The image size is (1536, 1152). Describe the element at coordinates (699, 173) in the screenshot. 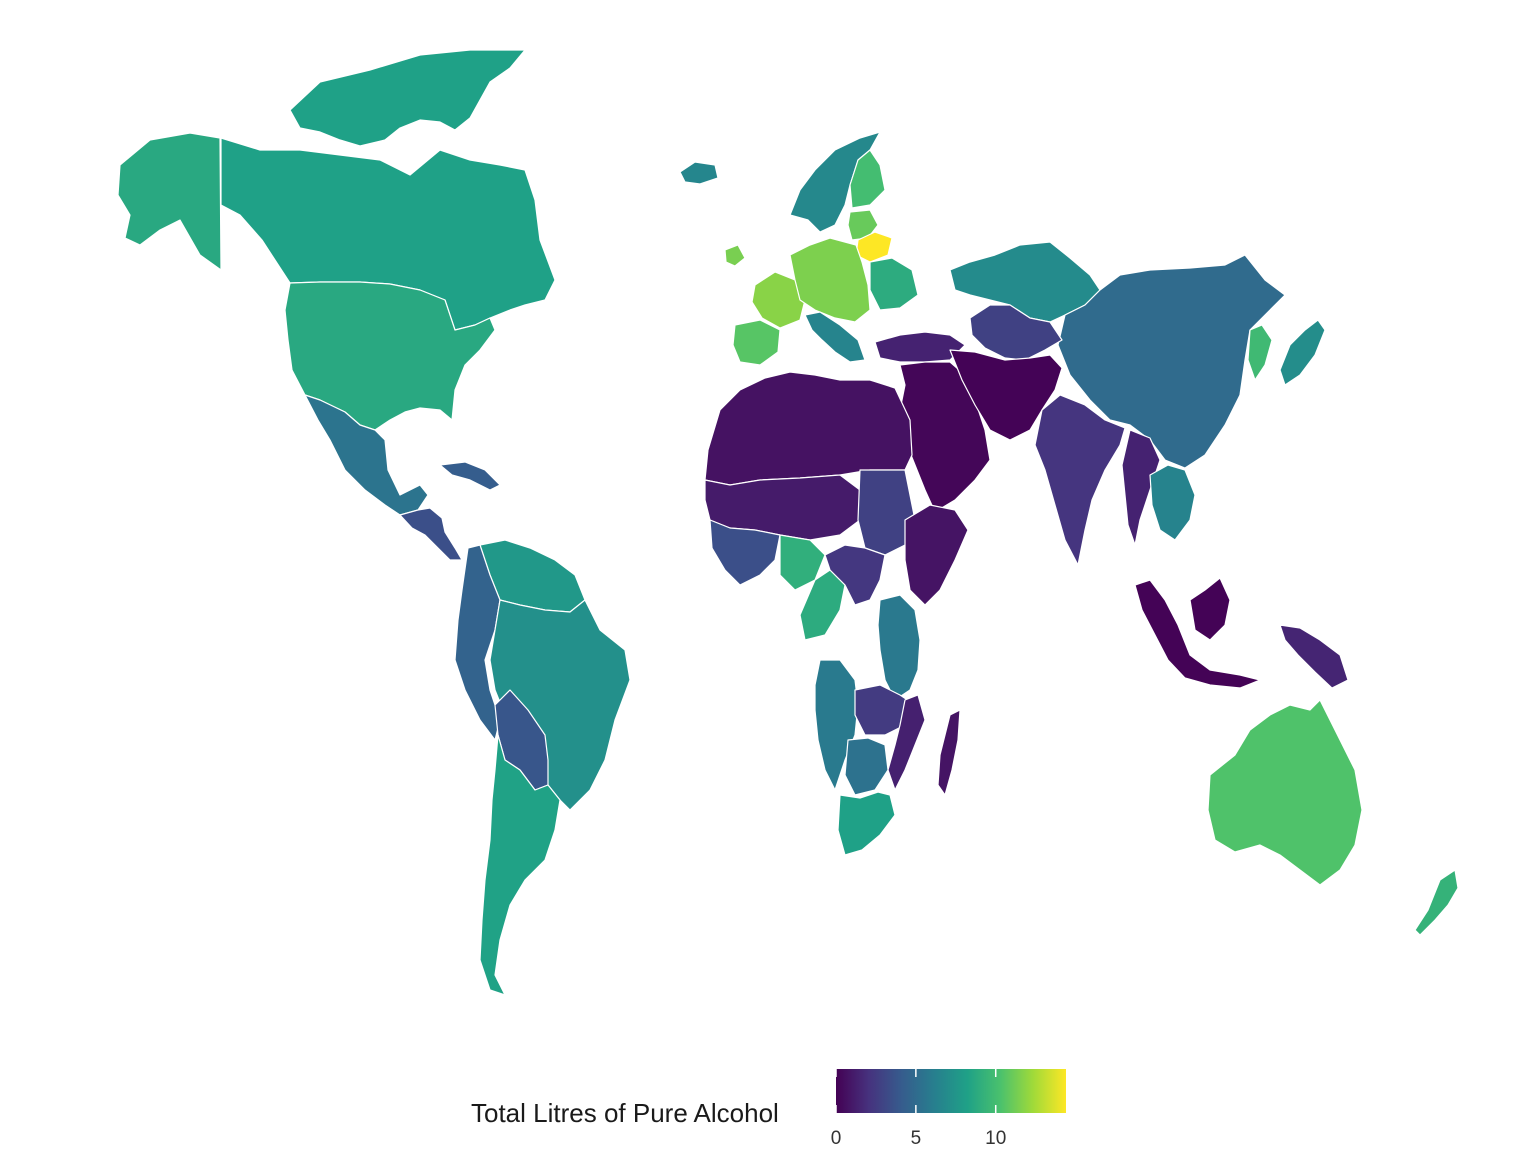

I see `region-iceland` at that location.